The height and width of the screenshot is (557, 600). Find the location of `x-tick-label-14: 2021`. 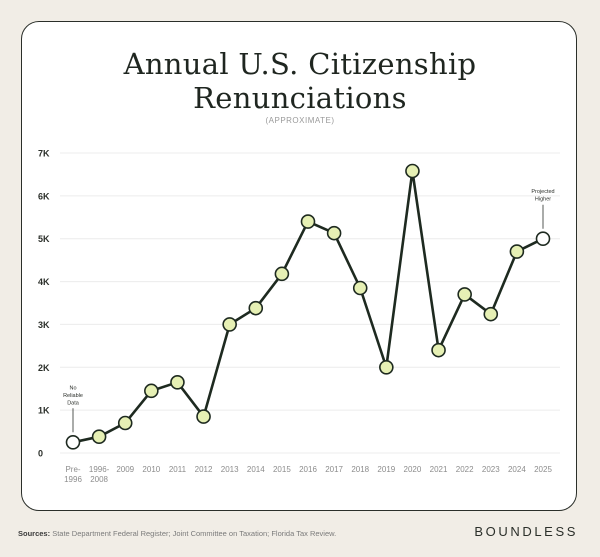

x-tick-label-14: 2021 is located at coordinates (439, 469).